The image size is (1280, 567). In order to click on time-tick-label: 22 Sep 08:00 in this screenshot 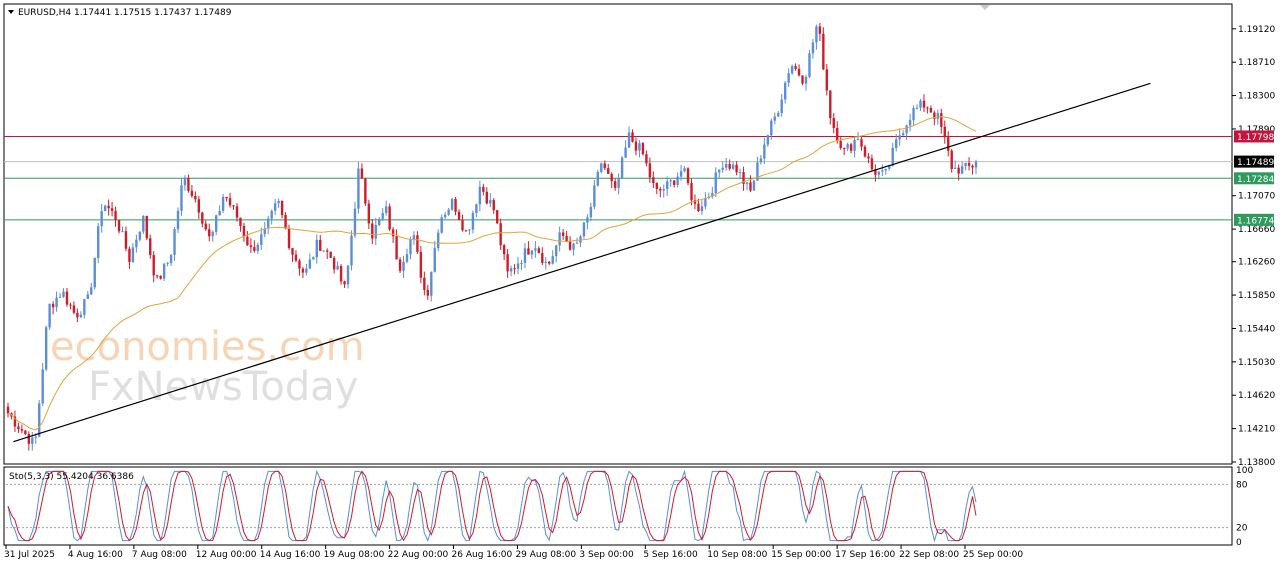, I will do `click(929, 555)`.